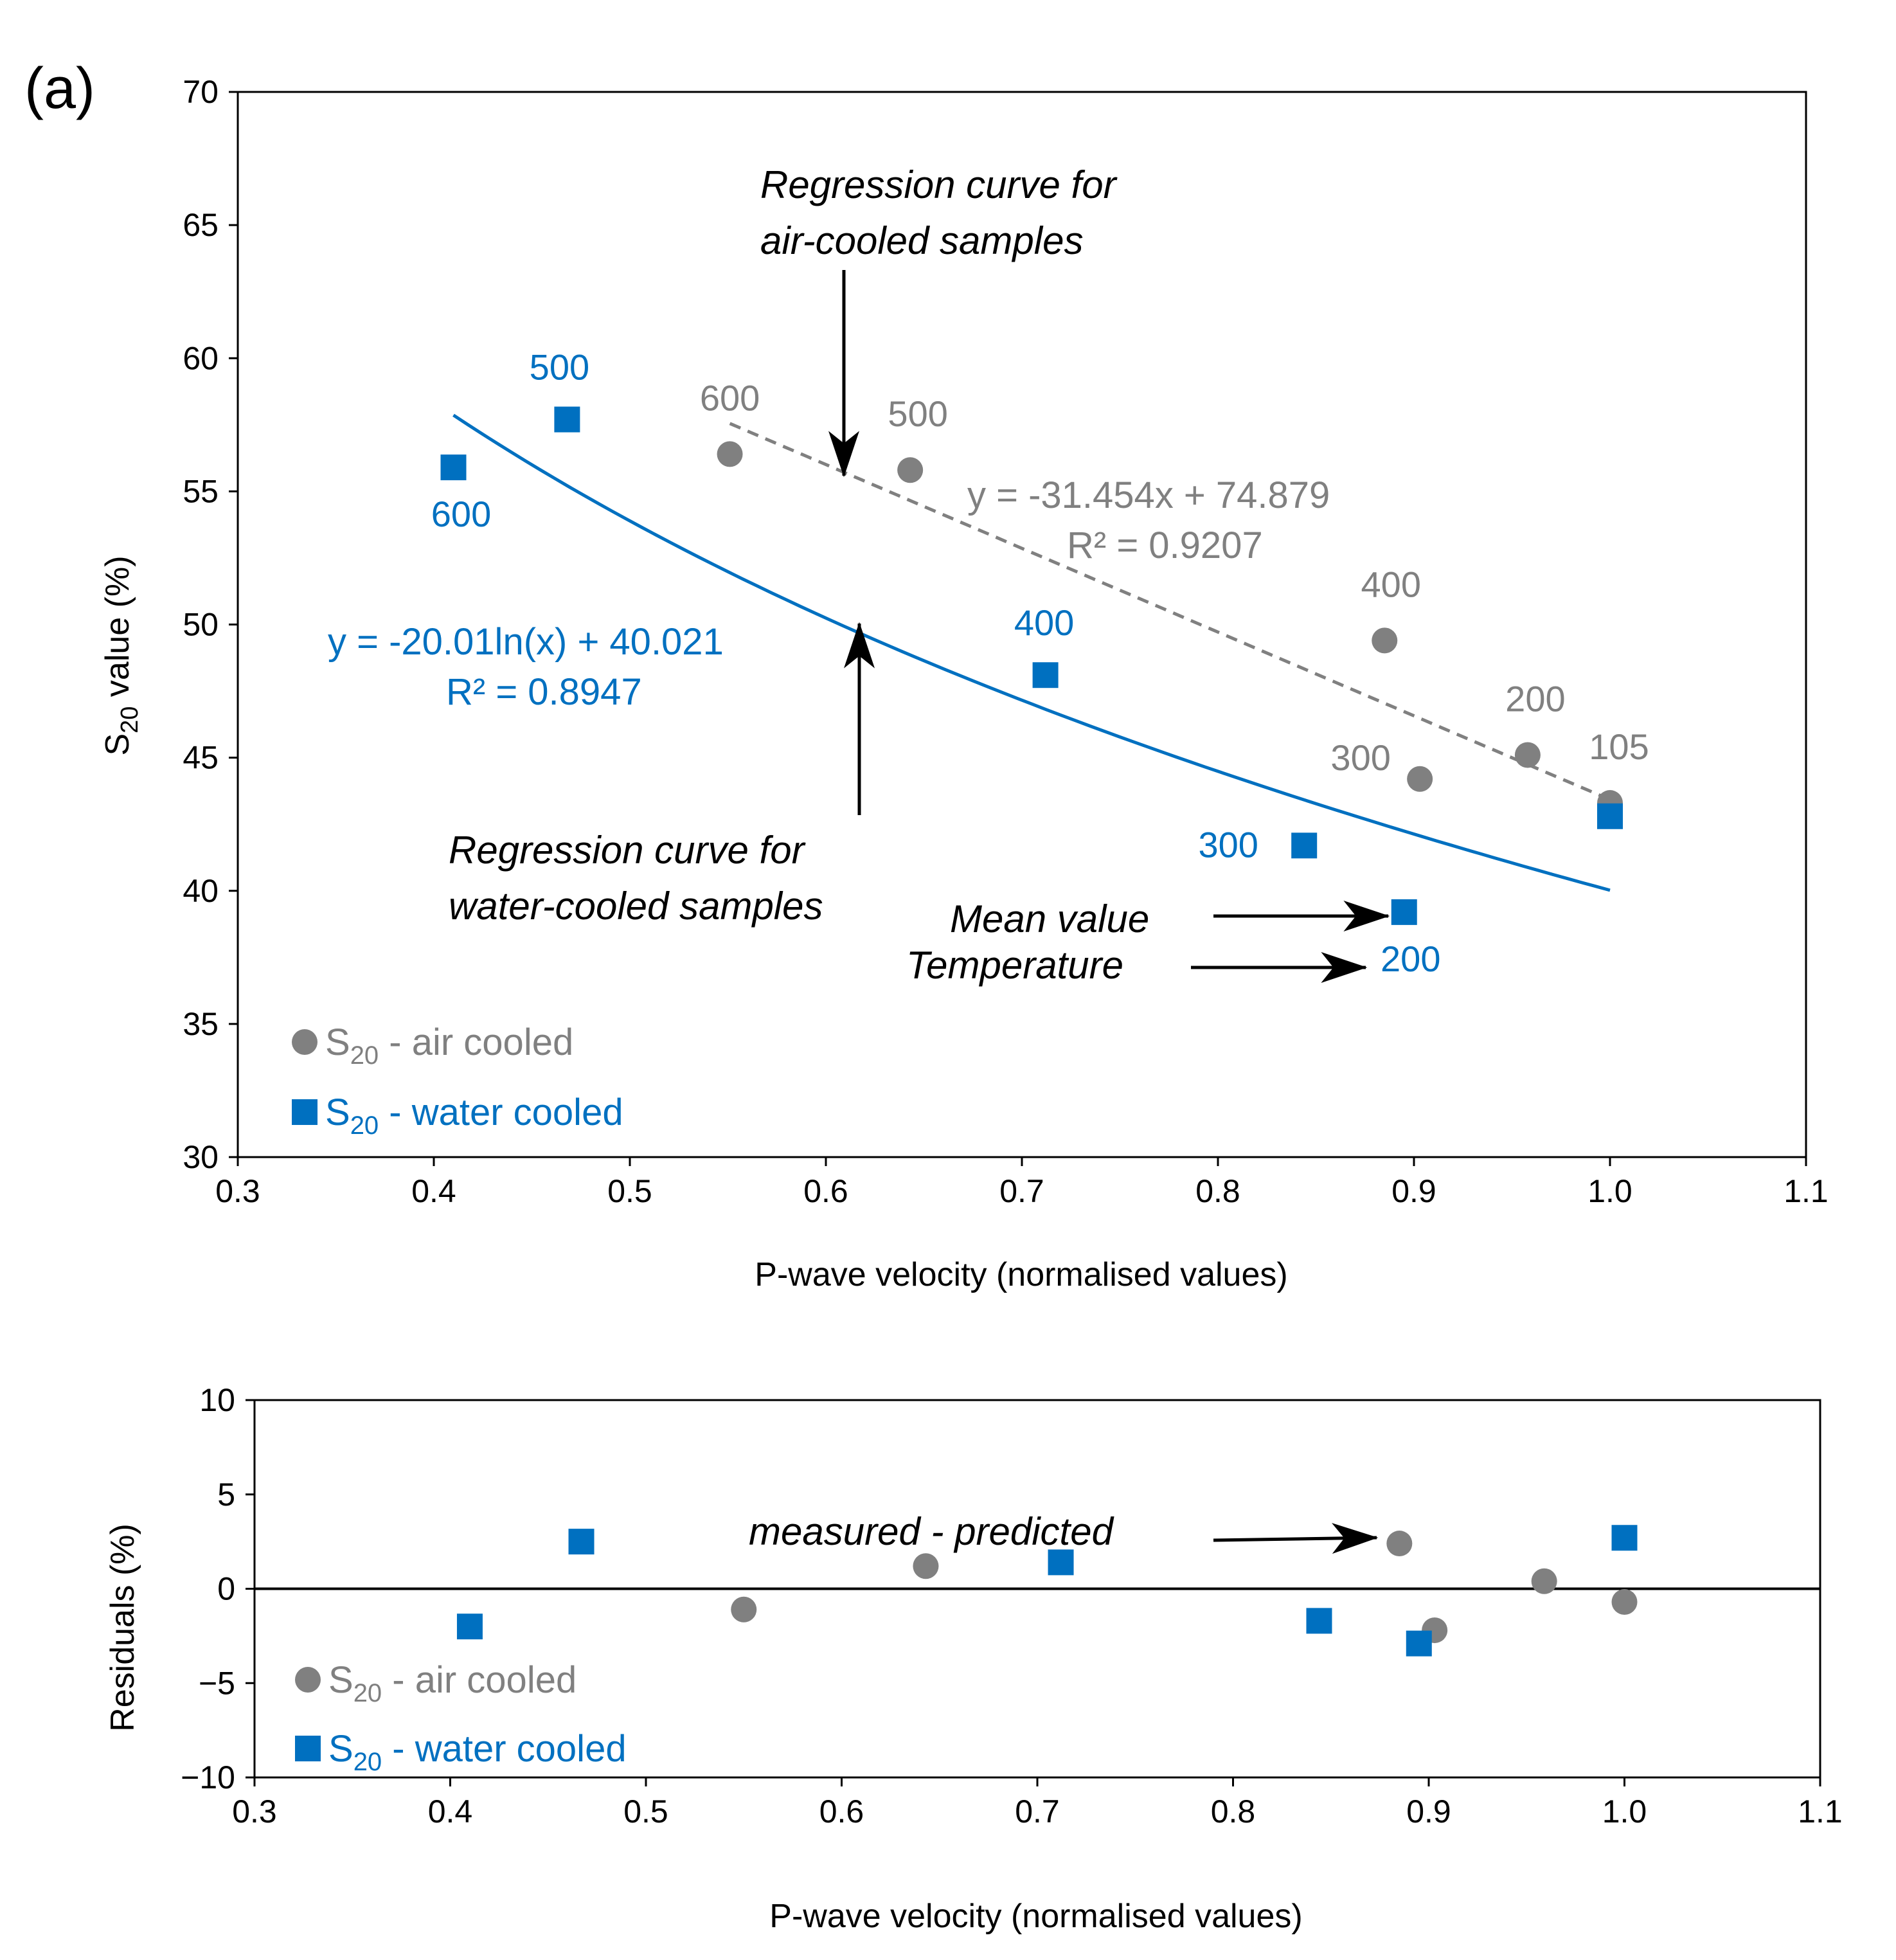  What do you see at coordinates (201, 1157) in the screenshot?
I see `top-y-tick-label: 30` at bounding box center [201, 1157].